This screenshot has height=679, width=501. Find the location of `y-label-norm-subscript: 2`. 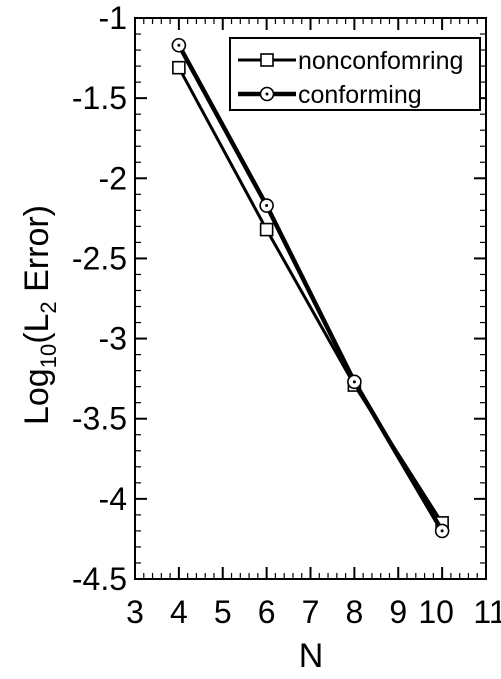

y-label-norm-subscript: 2 is located at coordinates (48, 307).